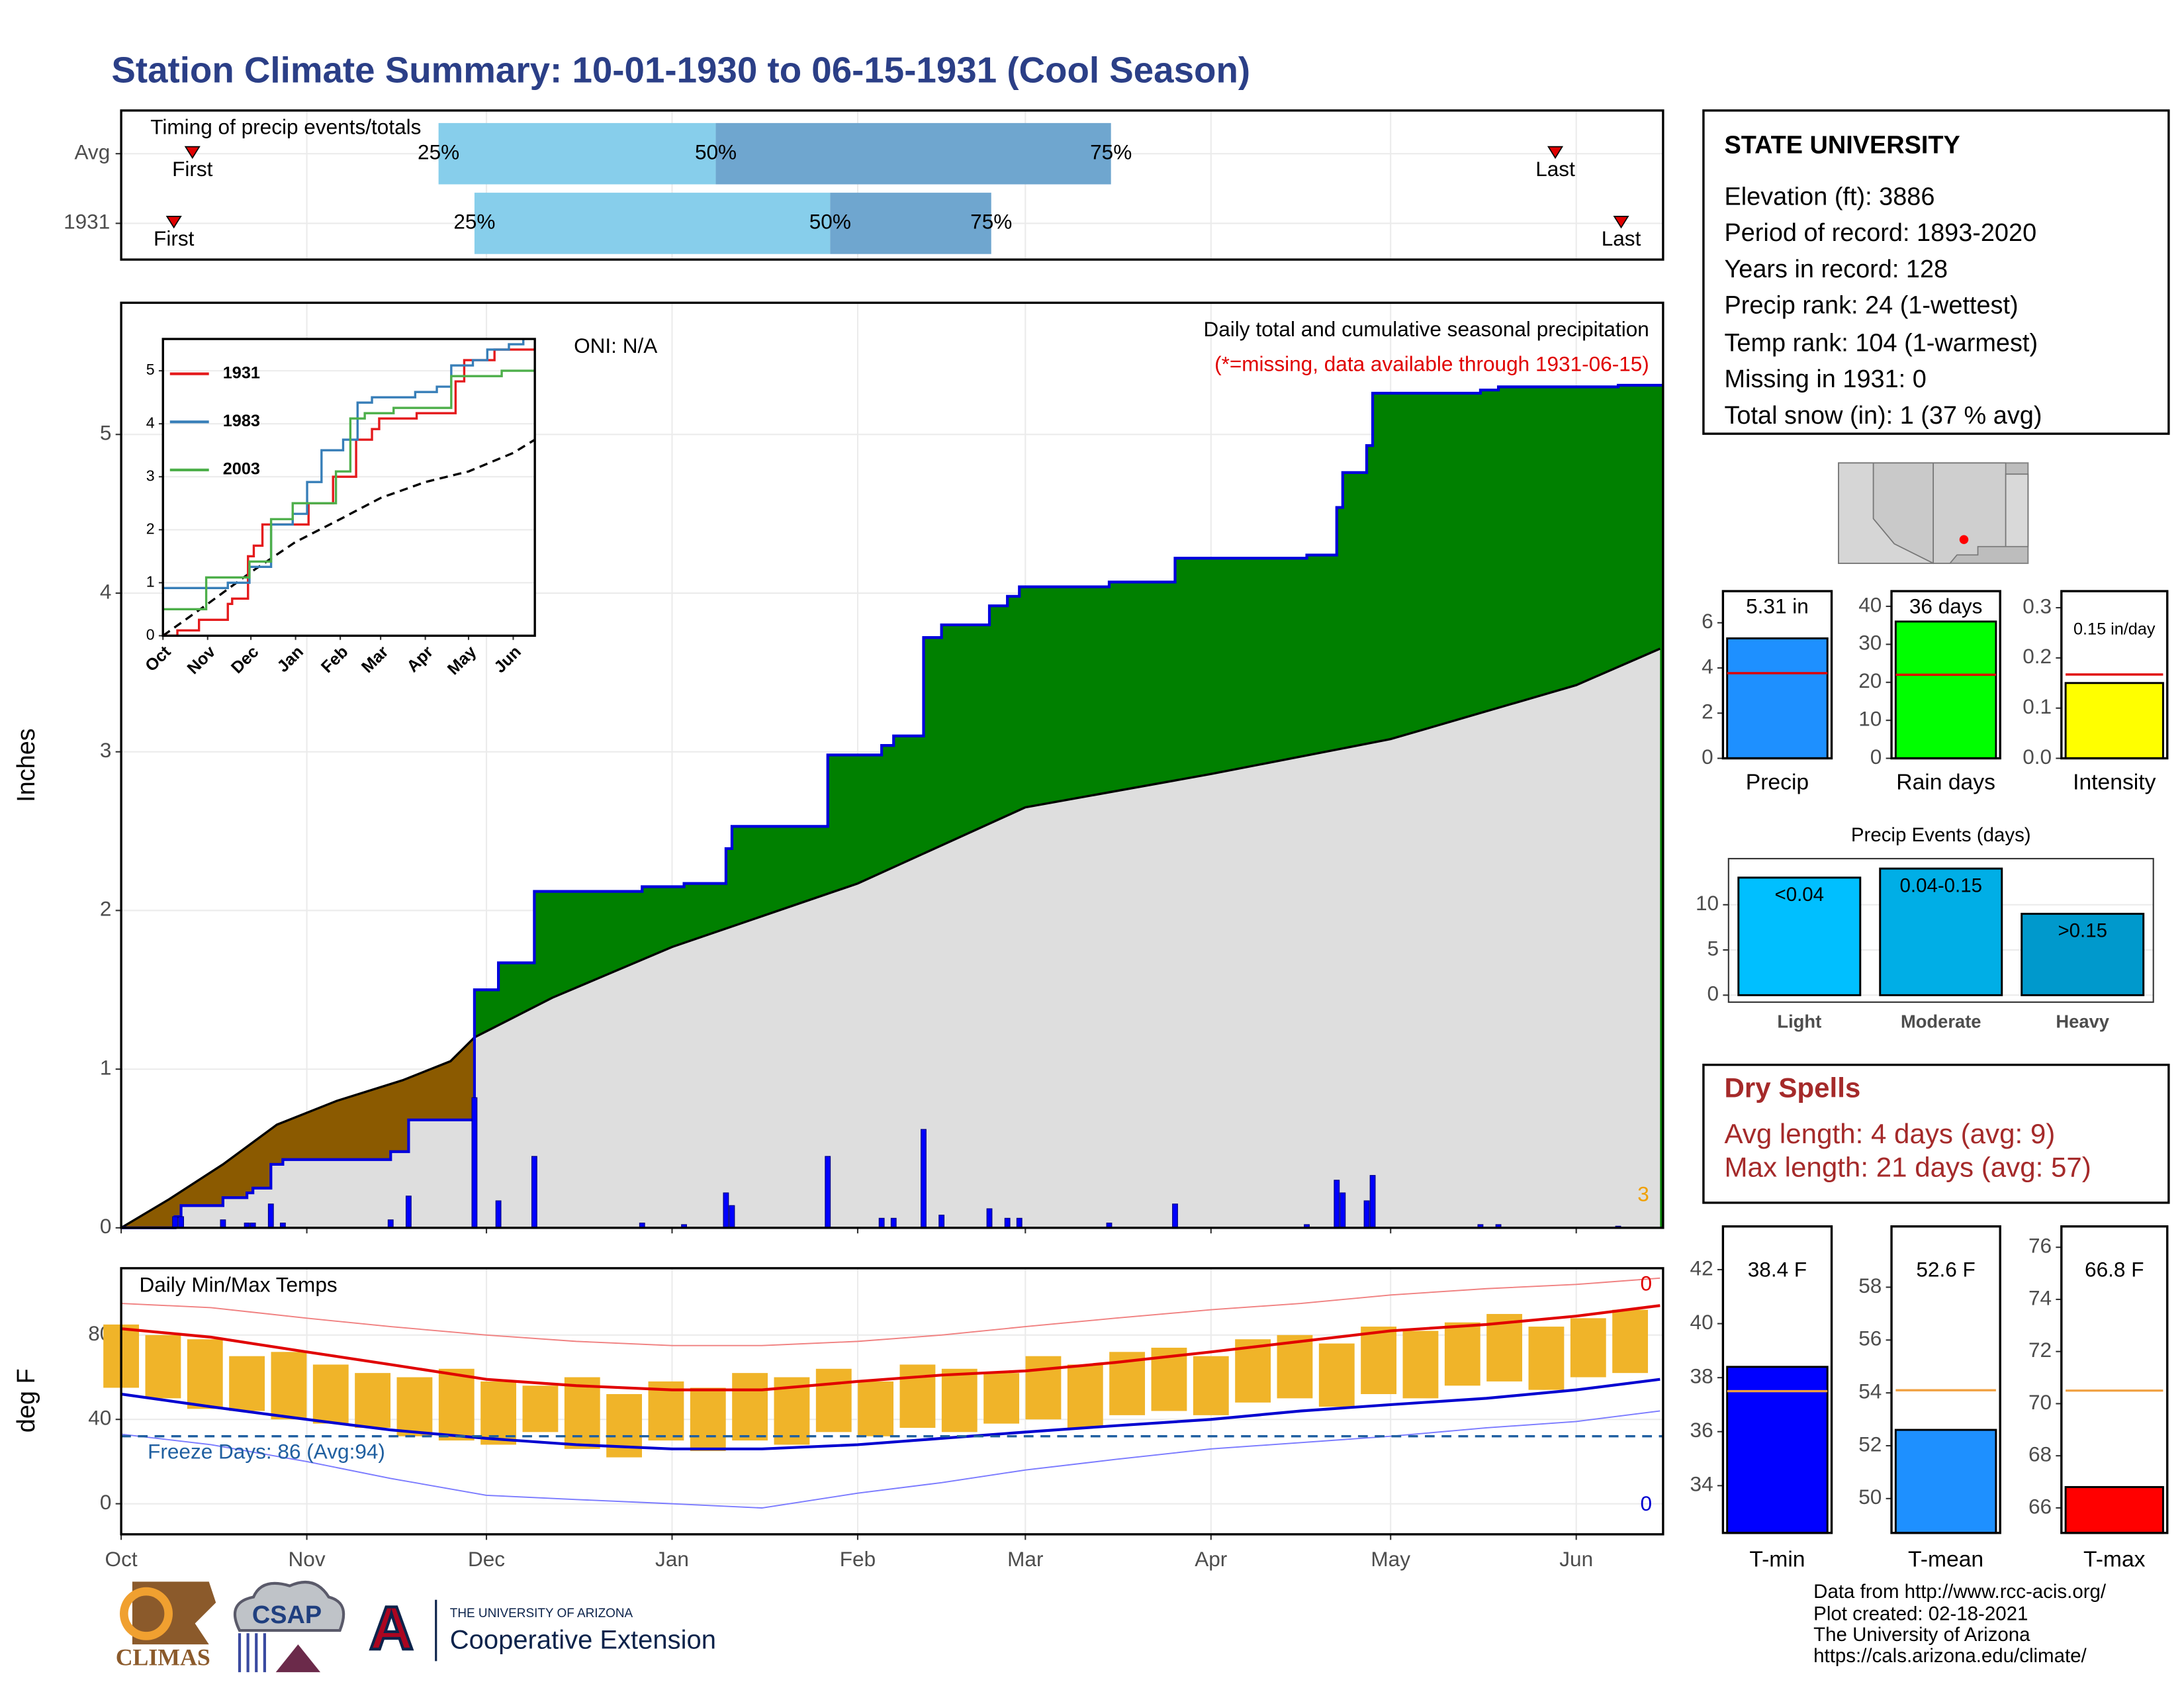 The height and width of the screenshot is (1688, 2184). Describe the element at coordinates (1964, 539) in the screenshot. I see `station-dot` at that location.